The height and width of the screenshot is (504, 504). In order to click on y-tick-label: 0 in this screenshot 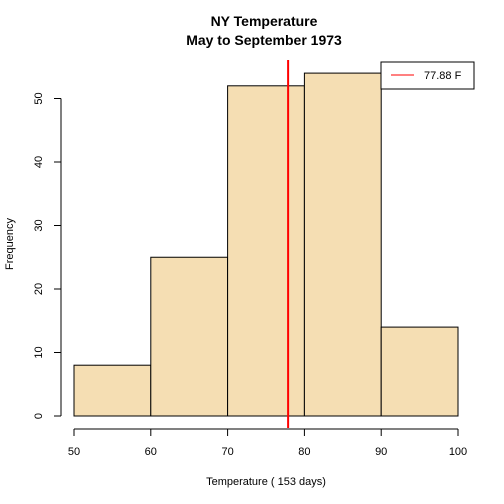, I will do `click(39, 416)`.